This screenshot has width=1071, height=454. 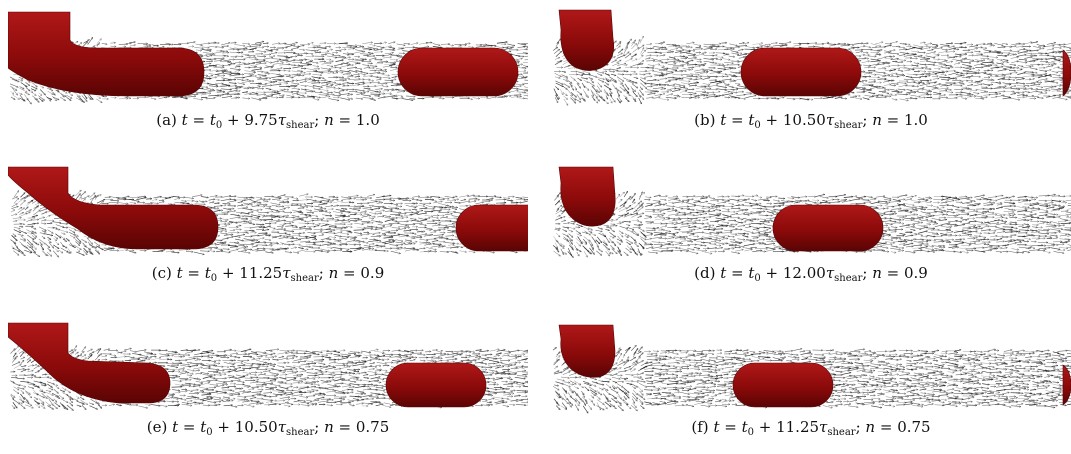 I want to click on velocity-field-d, so click(x=811, y=212).